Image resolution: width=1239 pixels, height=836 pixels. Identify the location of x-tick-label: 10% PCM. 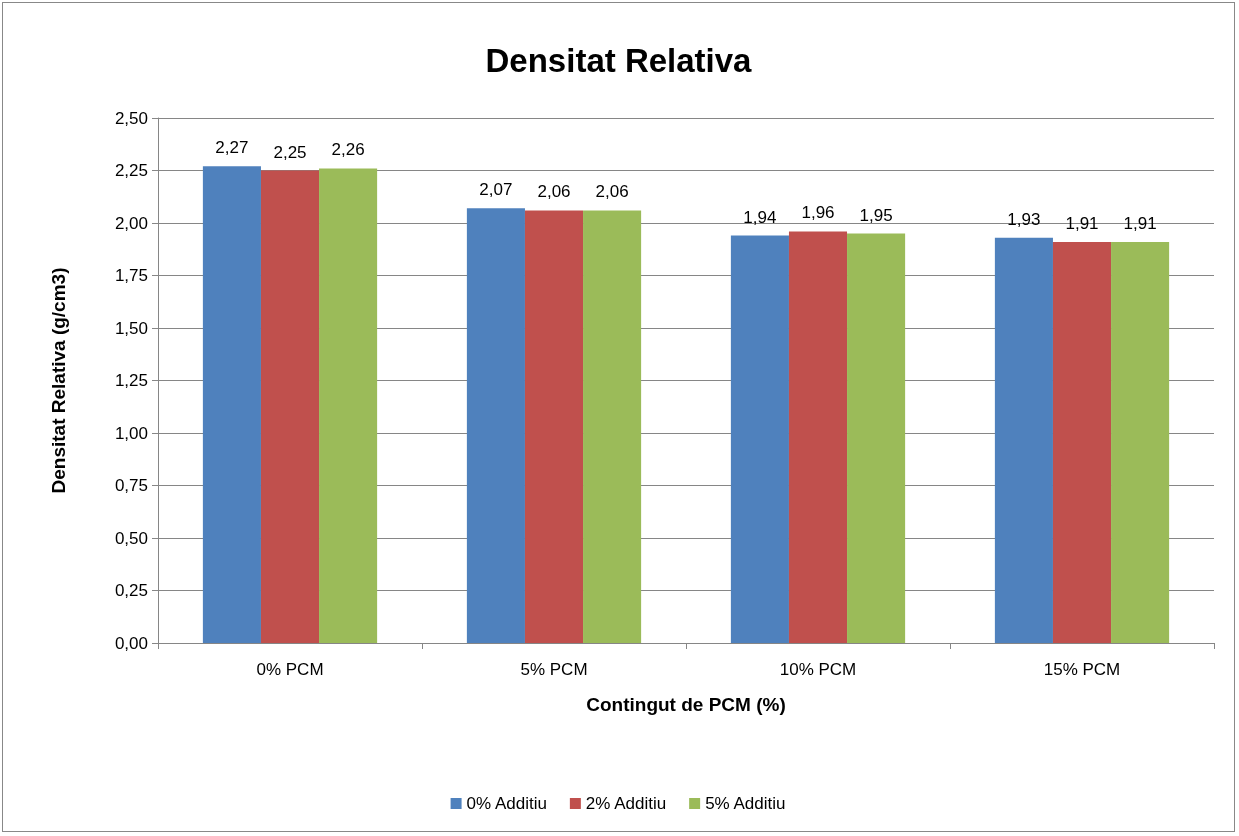
(818, 669).